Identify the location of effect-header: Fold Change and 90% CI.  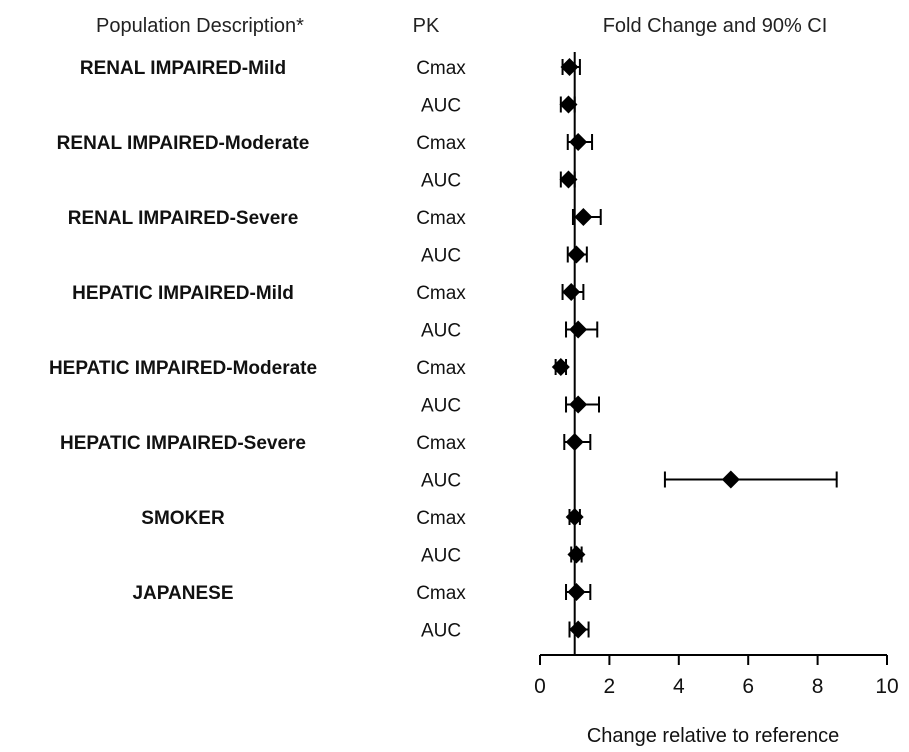
(715, 26).